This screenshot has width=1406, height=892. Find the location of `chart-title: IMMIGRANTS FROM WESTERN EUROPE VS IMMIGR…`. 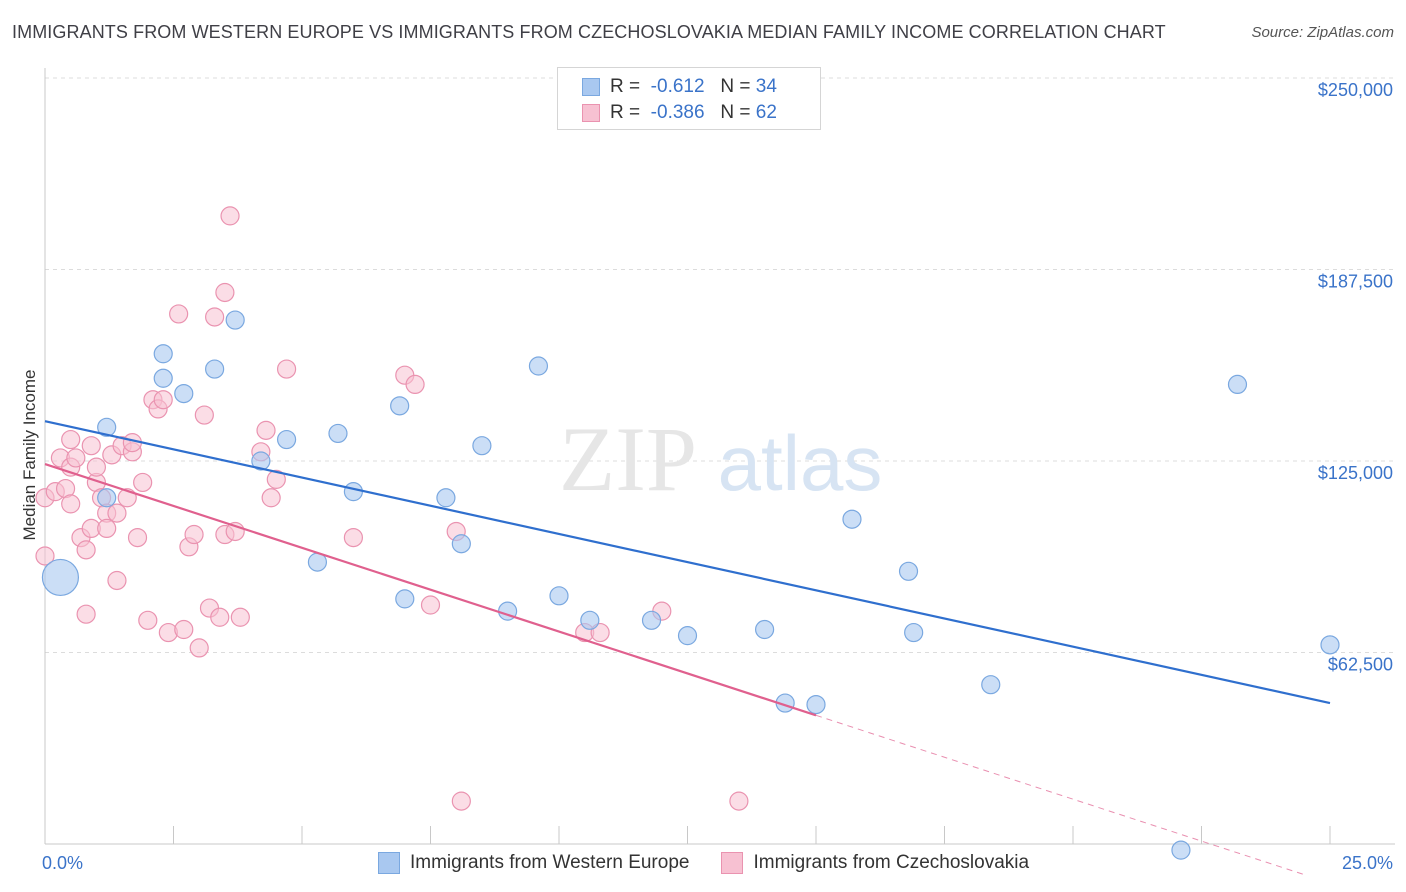

chart-title: IMMIGRANTS FROM WESTERN EUROPE VS IMMIGR… is located at coordinates (589, 32).